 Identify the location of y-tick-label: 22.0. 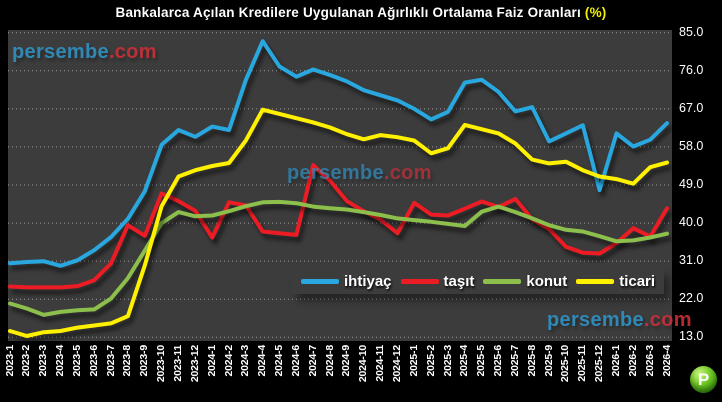
(691, 298).